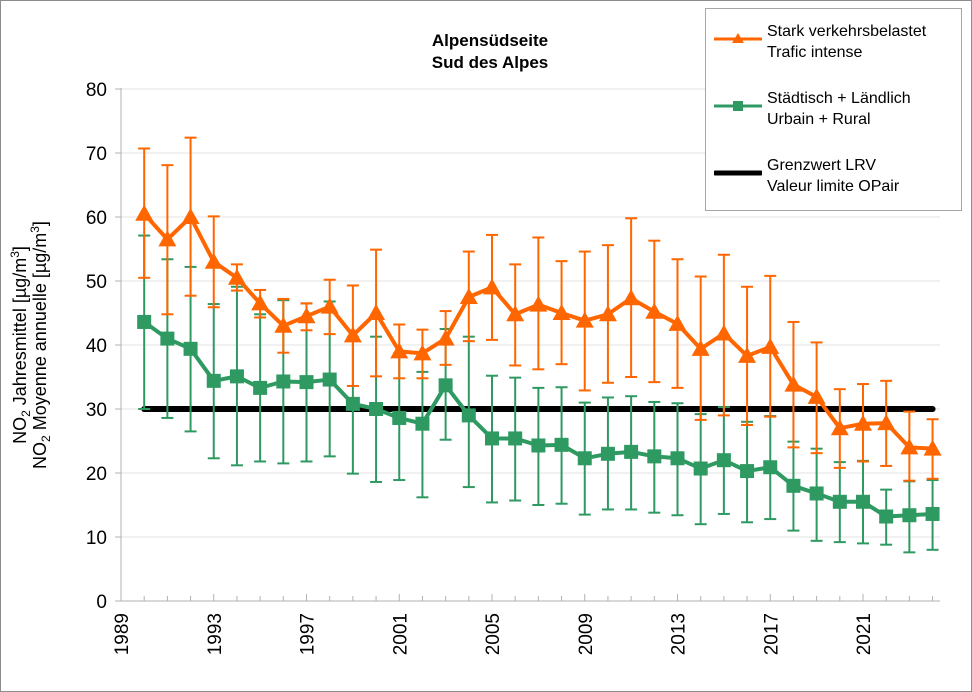  What do you see at coordinates (144, 212) in the screenshot?
I see `marker-traffic-1990` at bounding box center [144, 212].